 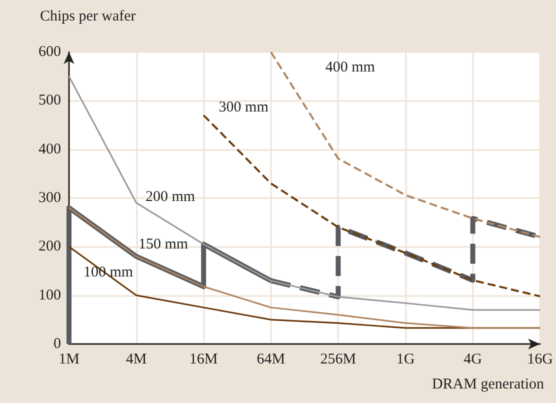 What do you see at coordinates (49, 246) in the screenshot?
I see `y-tick-label: 200` at bounding box center [49, 246].